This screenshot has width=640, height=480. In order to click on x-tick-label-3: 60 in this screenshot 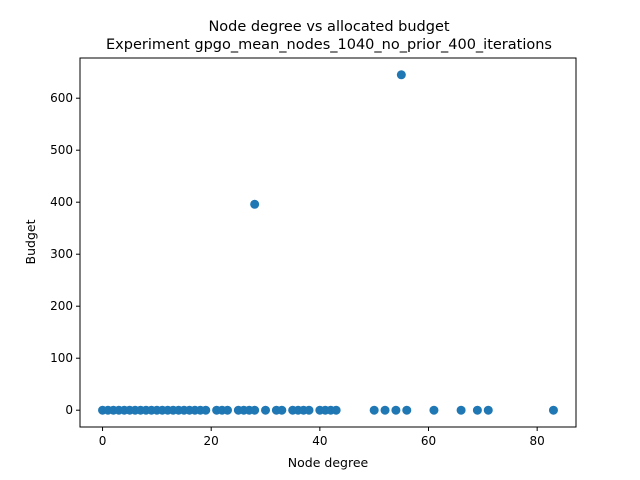, I will do `click(428, 441)`.